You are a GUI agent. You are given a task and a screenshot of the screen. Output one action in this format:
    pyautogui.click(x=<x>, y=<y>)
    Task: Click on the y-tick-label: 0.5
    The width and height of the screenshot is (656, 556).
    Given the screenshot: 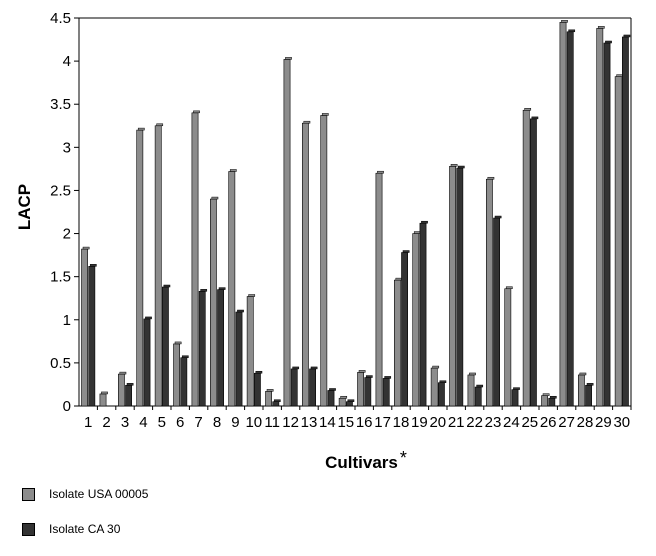 What is the action you would take?
    pyautogui.click(x=60, y=363)
    